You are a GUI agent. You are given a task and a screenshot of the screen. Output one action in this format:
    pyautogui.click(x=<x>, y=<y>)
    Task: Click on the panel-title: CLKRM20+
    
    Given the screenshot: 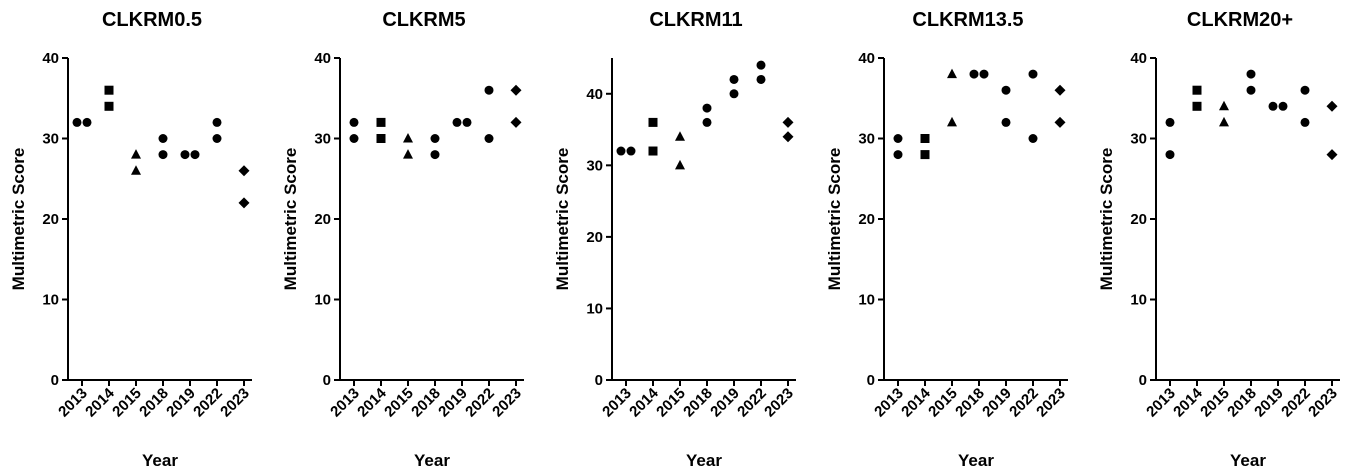 What is the action you would take?
    pyautogui.click(x=1240, y=20)
    